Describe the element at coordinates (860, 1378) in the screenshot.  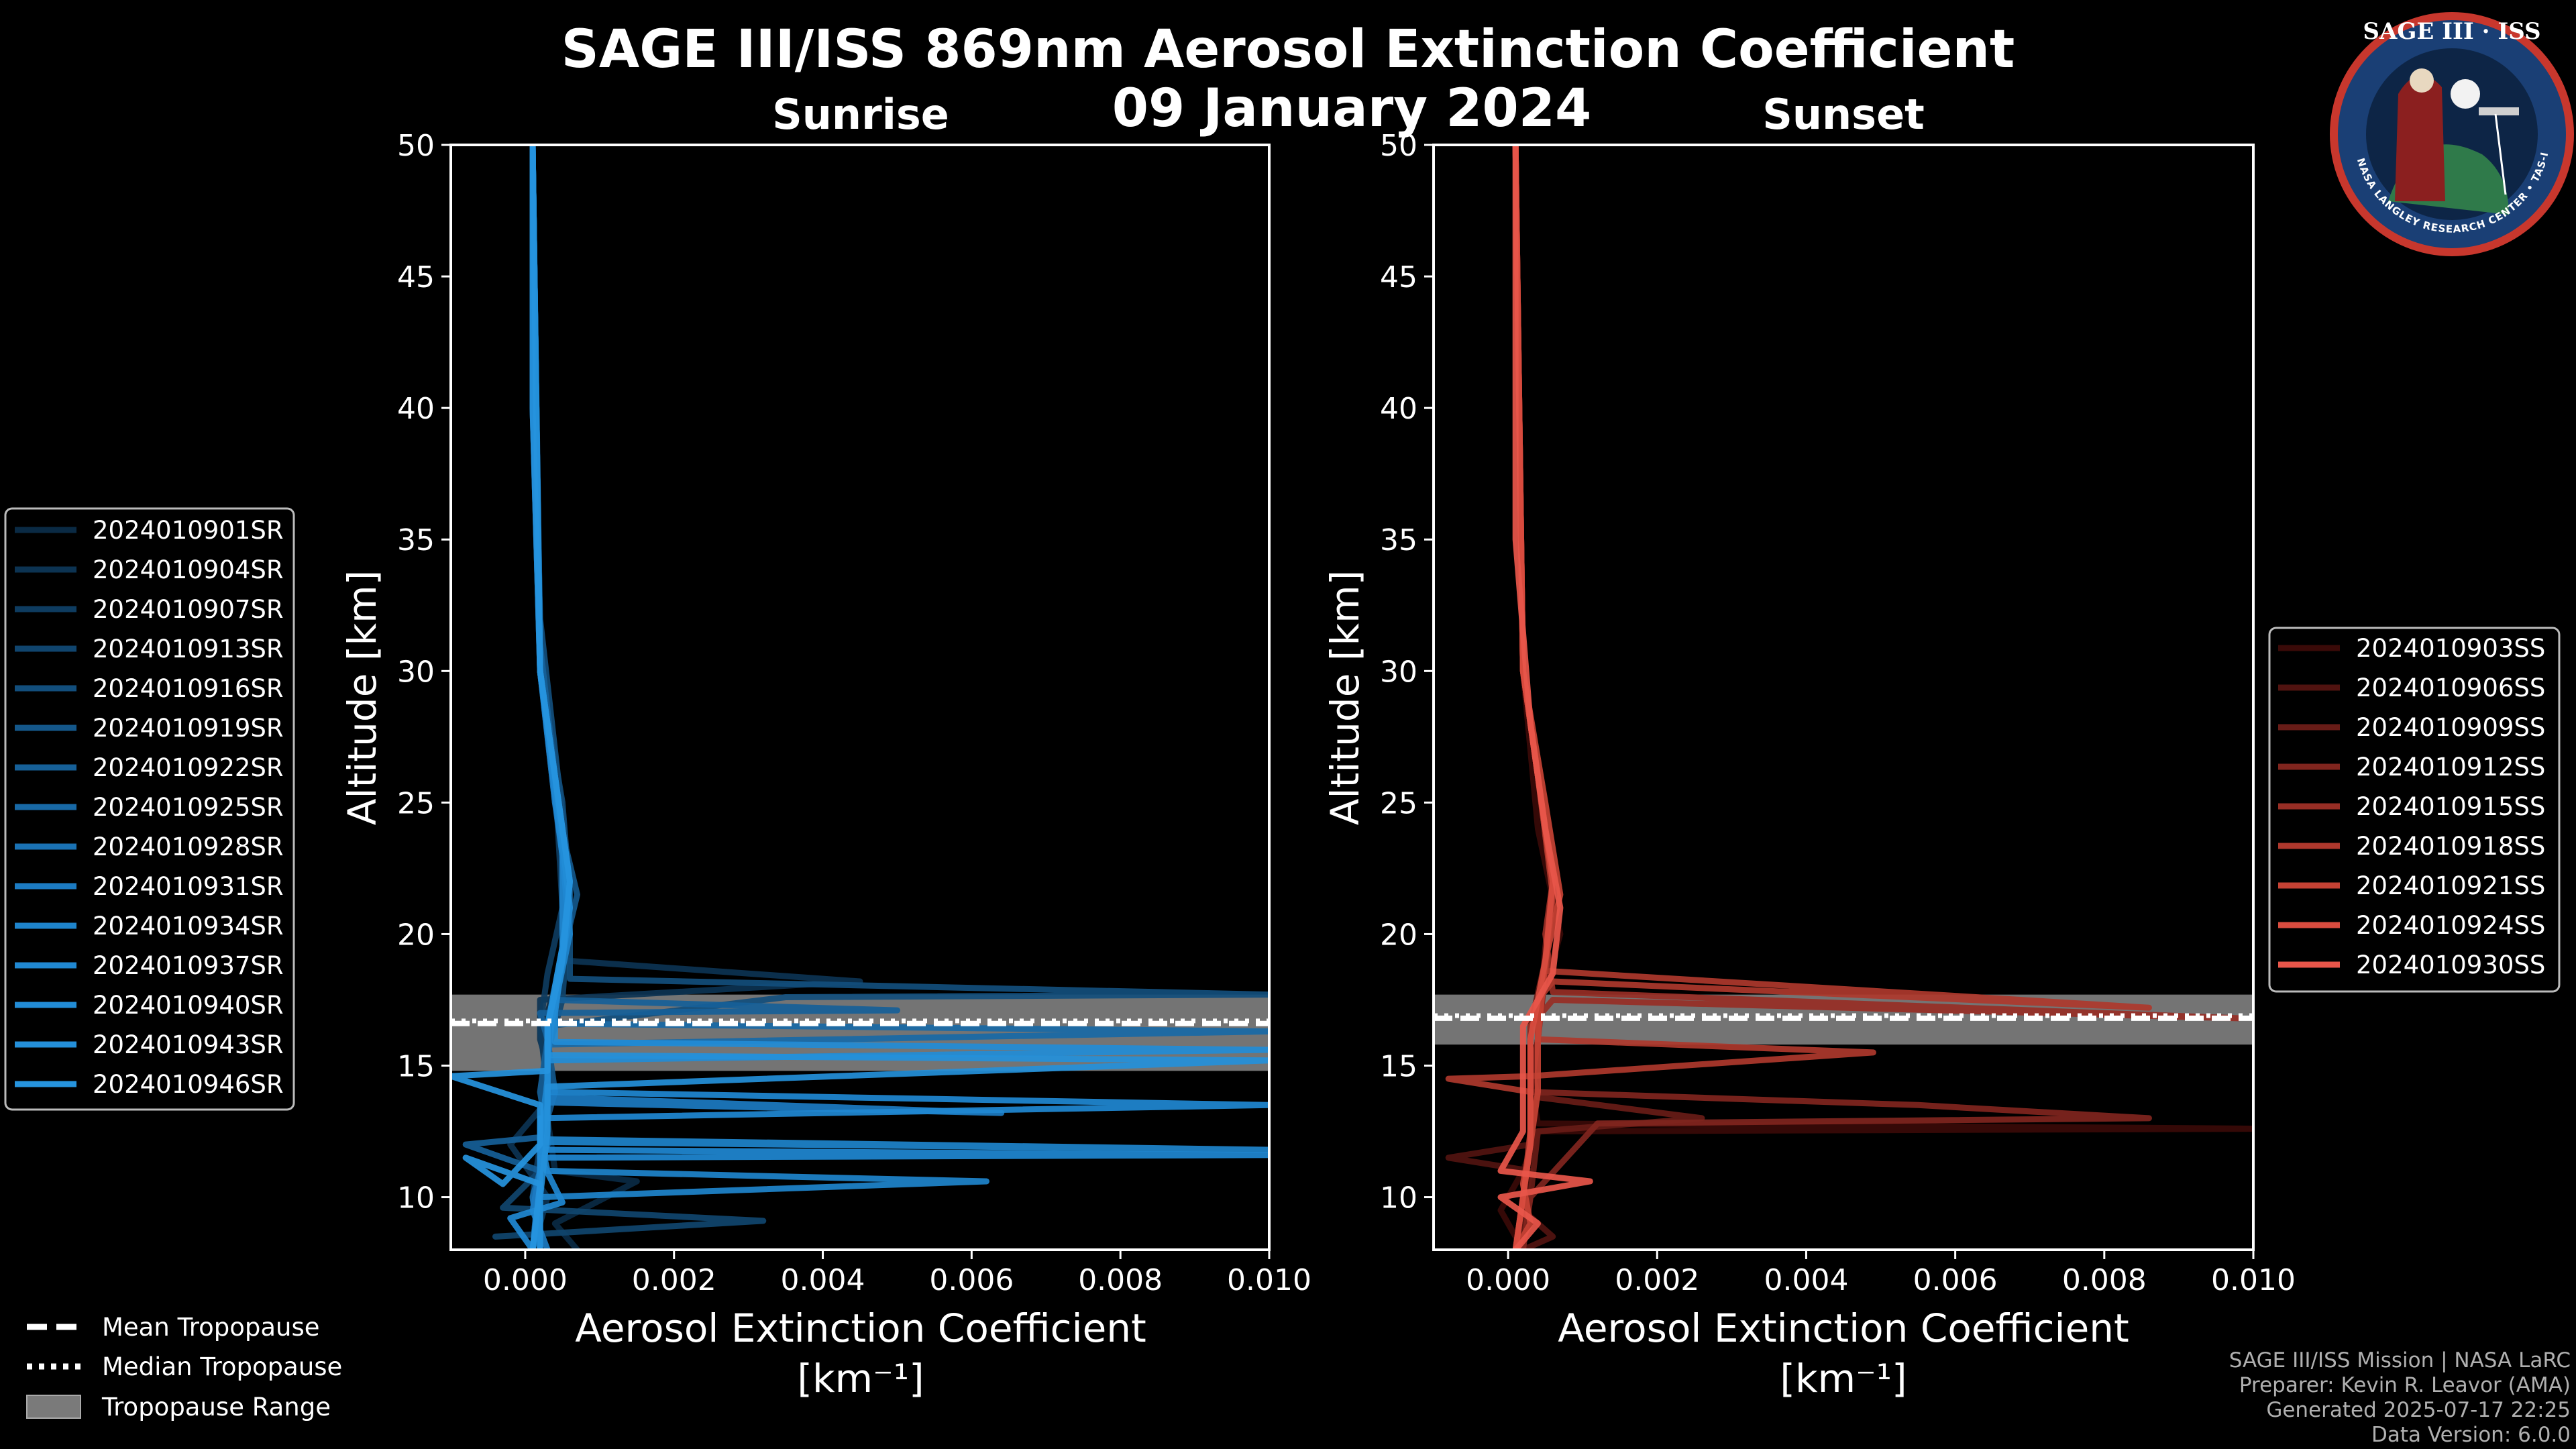
I see `sunrise-x-axis-unit: [km⁻¹]` at that location.